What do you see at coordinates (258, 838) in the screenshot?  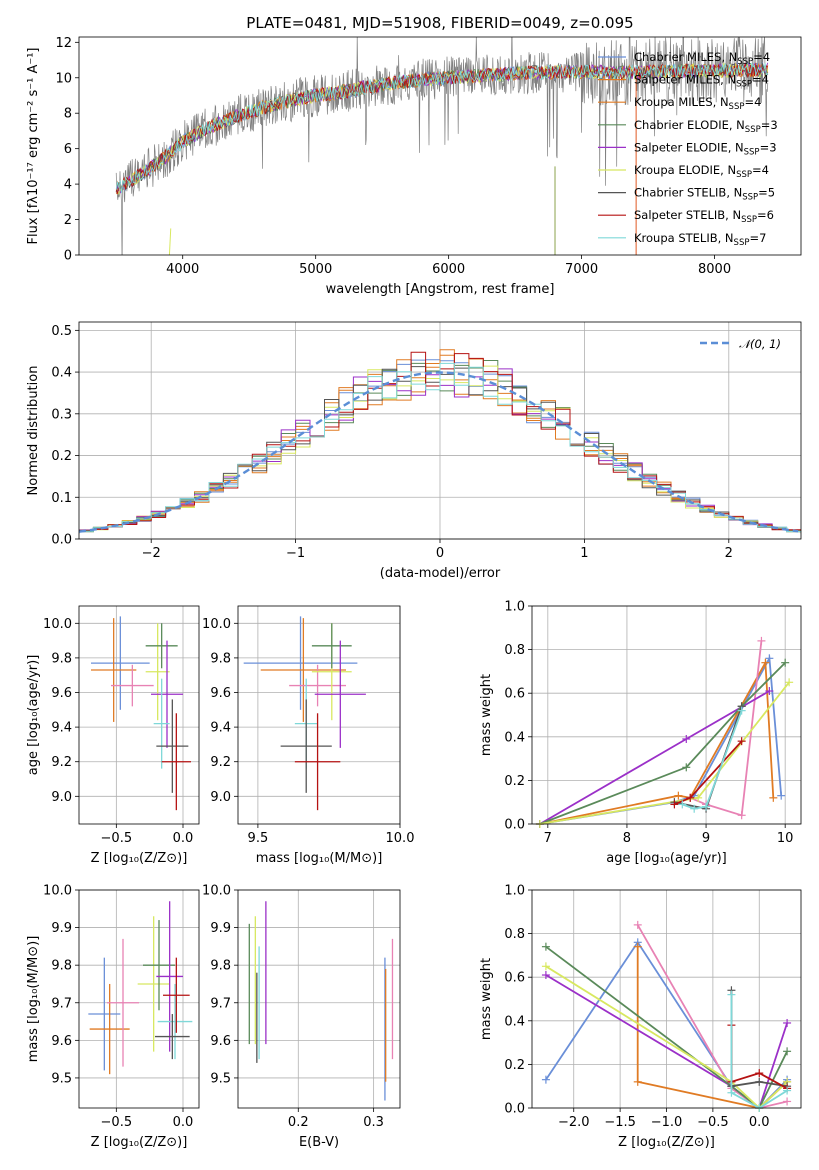 I see `age-vs-mass-xtick-label: 9.5` at bounding box center [258, 838].